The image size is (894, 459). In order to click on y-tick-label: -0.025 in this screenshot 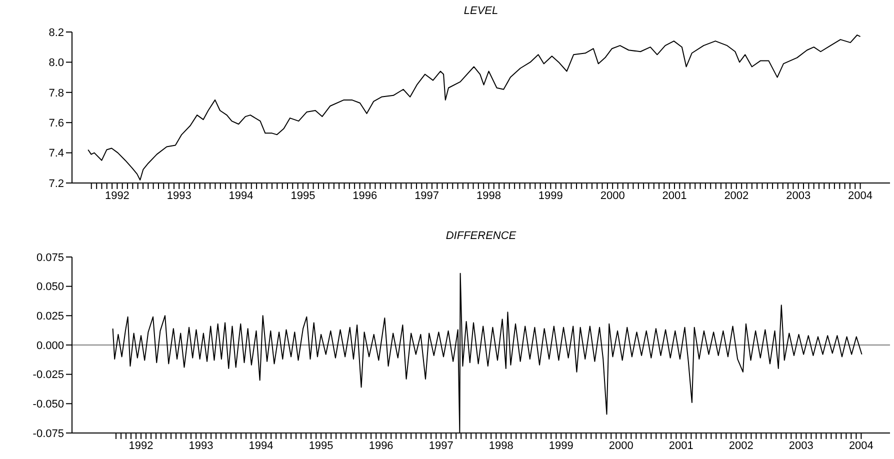, I will do `click(48, 375)`.